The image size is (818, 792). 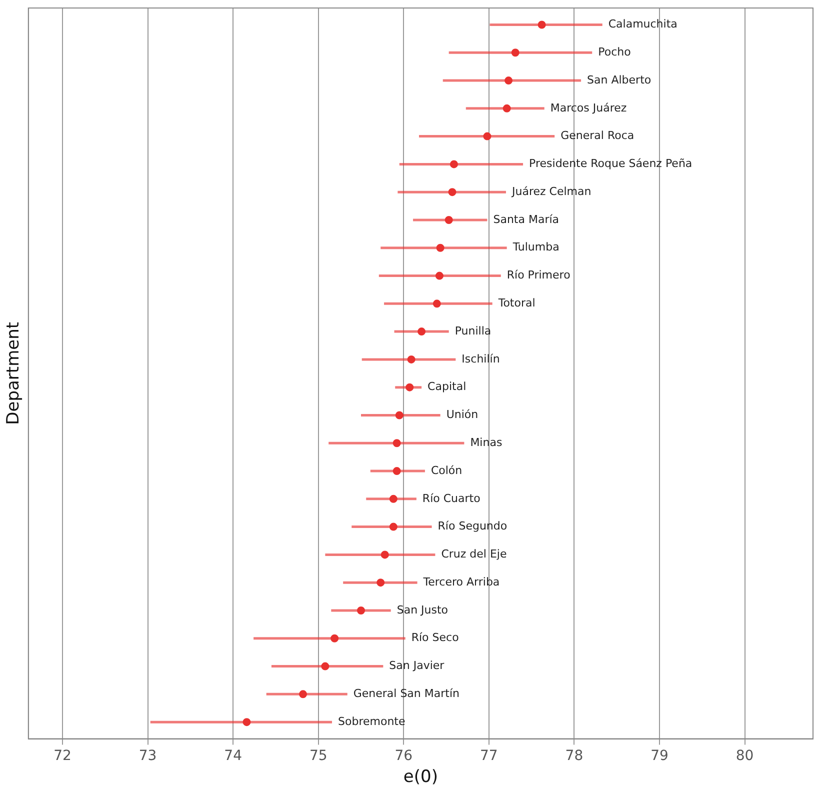 What do you see at coordinates (610, 163) in the screenshot?
I see `y-tick-label: Presidente Roque Sáenz Peña` at bounding box center [610, 163].